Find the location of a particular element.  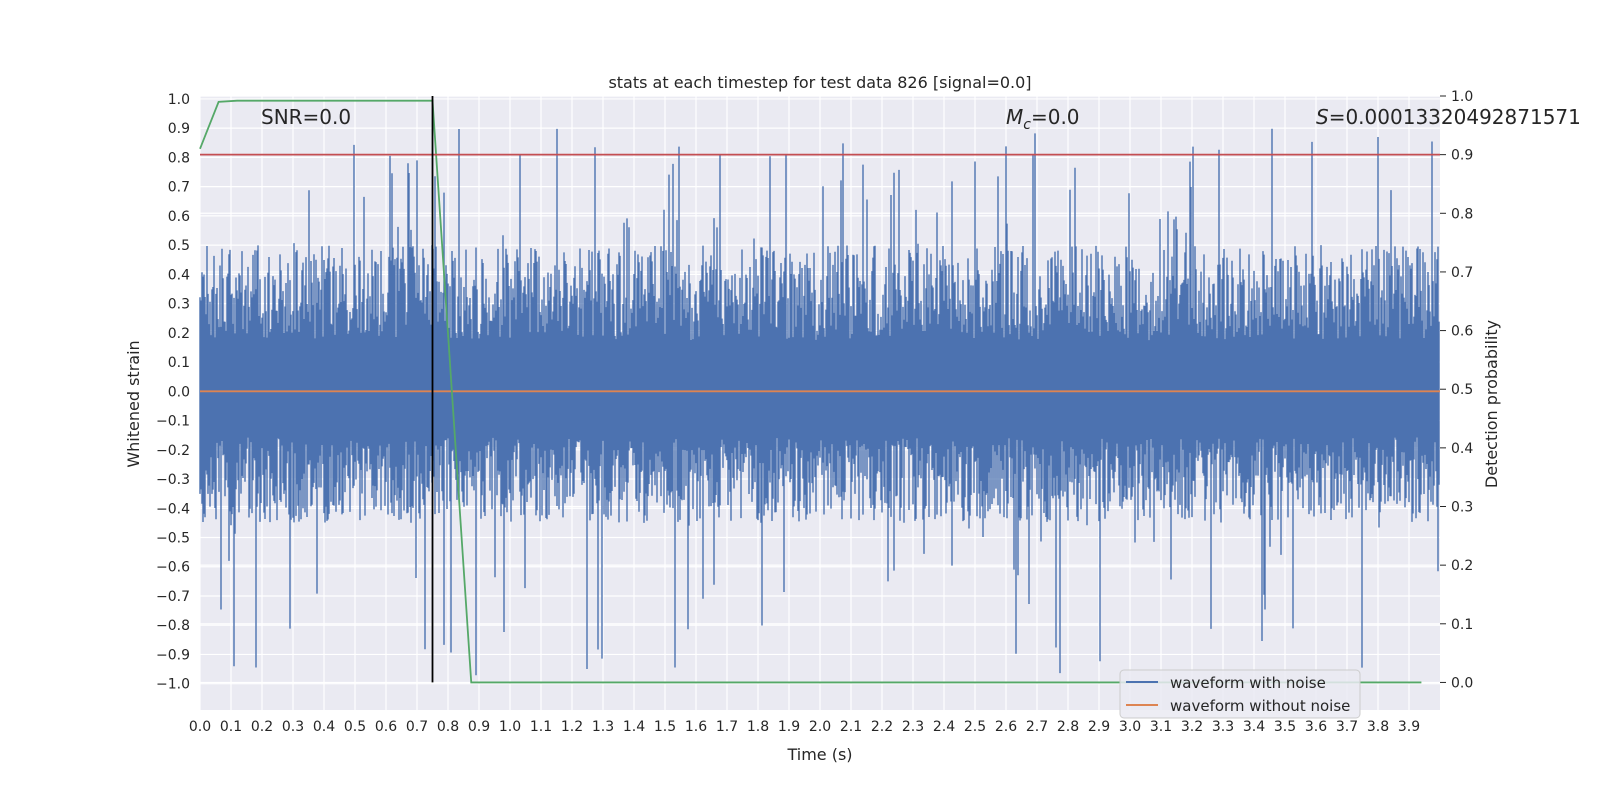

y-tick-label: −0.8 is located at coordinates (173, 626).